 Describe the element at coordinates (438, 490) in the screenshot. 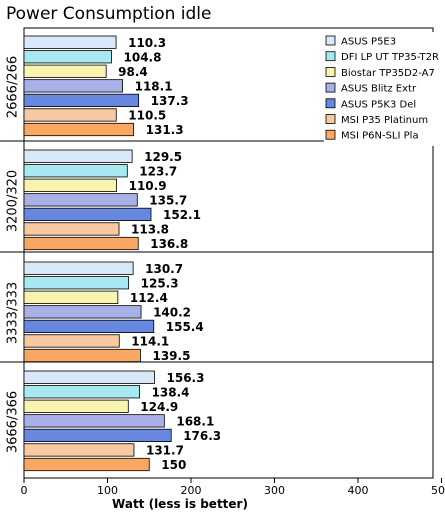

I see `x-tick-label: 500` at that location.